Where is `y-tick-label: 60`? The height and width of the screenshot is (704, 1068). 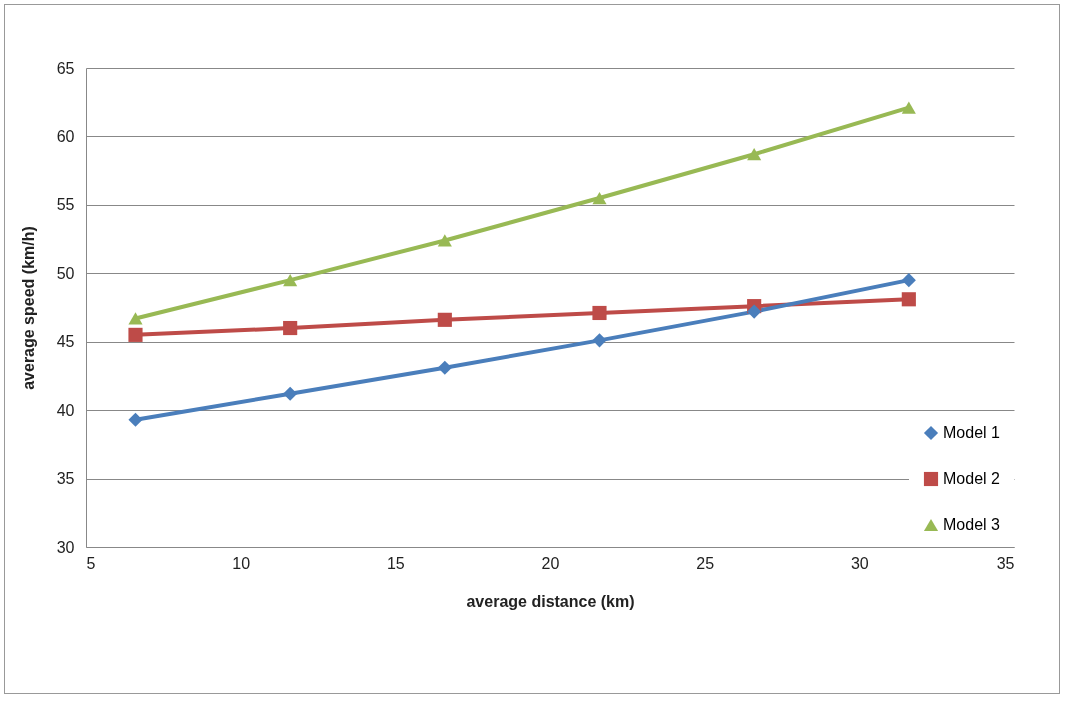
y-tick-label: 60 is located at coordinates (65, 136).